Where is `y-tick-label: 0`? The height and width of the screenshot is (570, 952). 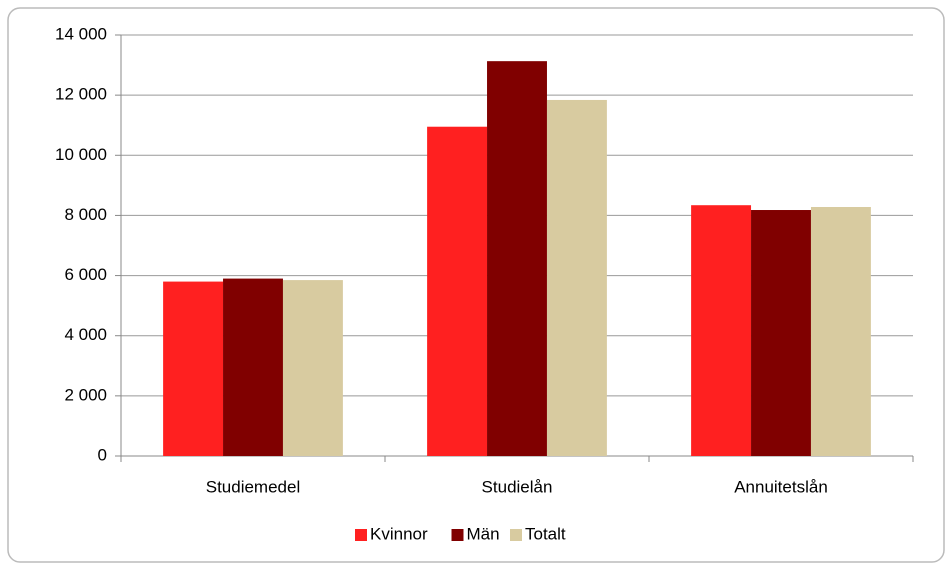 y-tick-label: 0 is located at coordinates (102, 454).